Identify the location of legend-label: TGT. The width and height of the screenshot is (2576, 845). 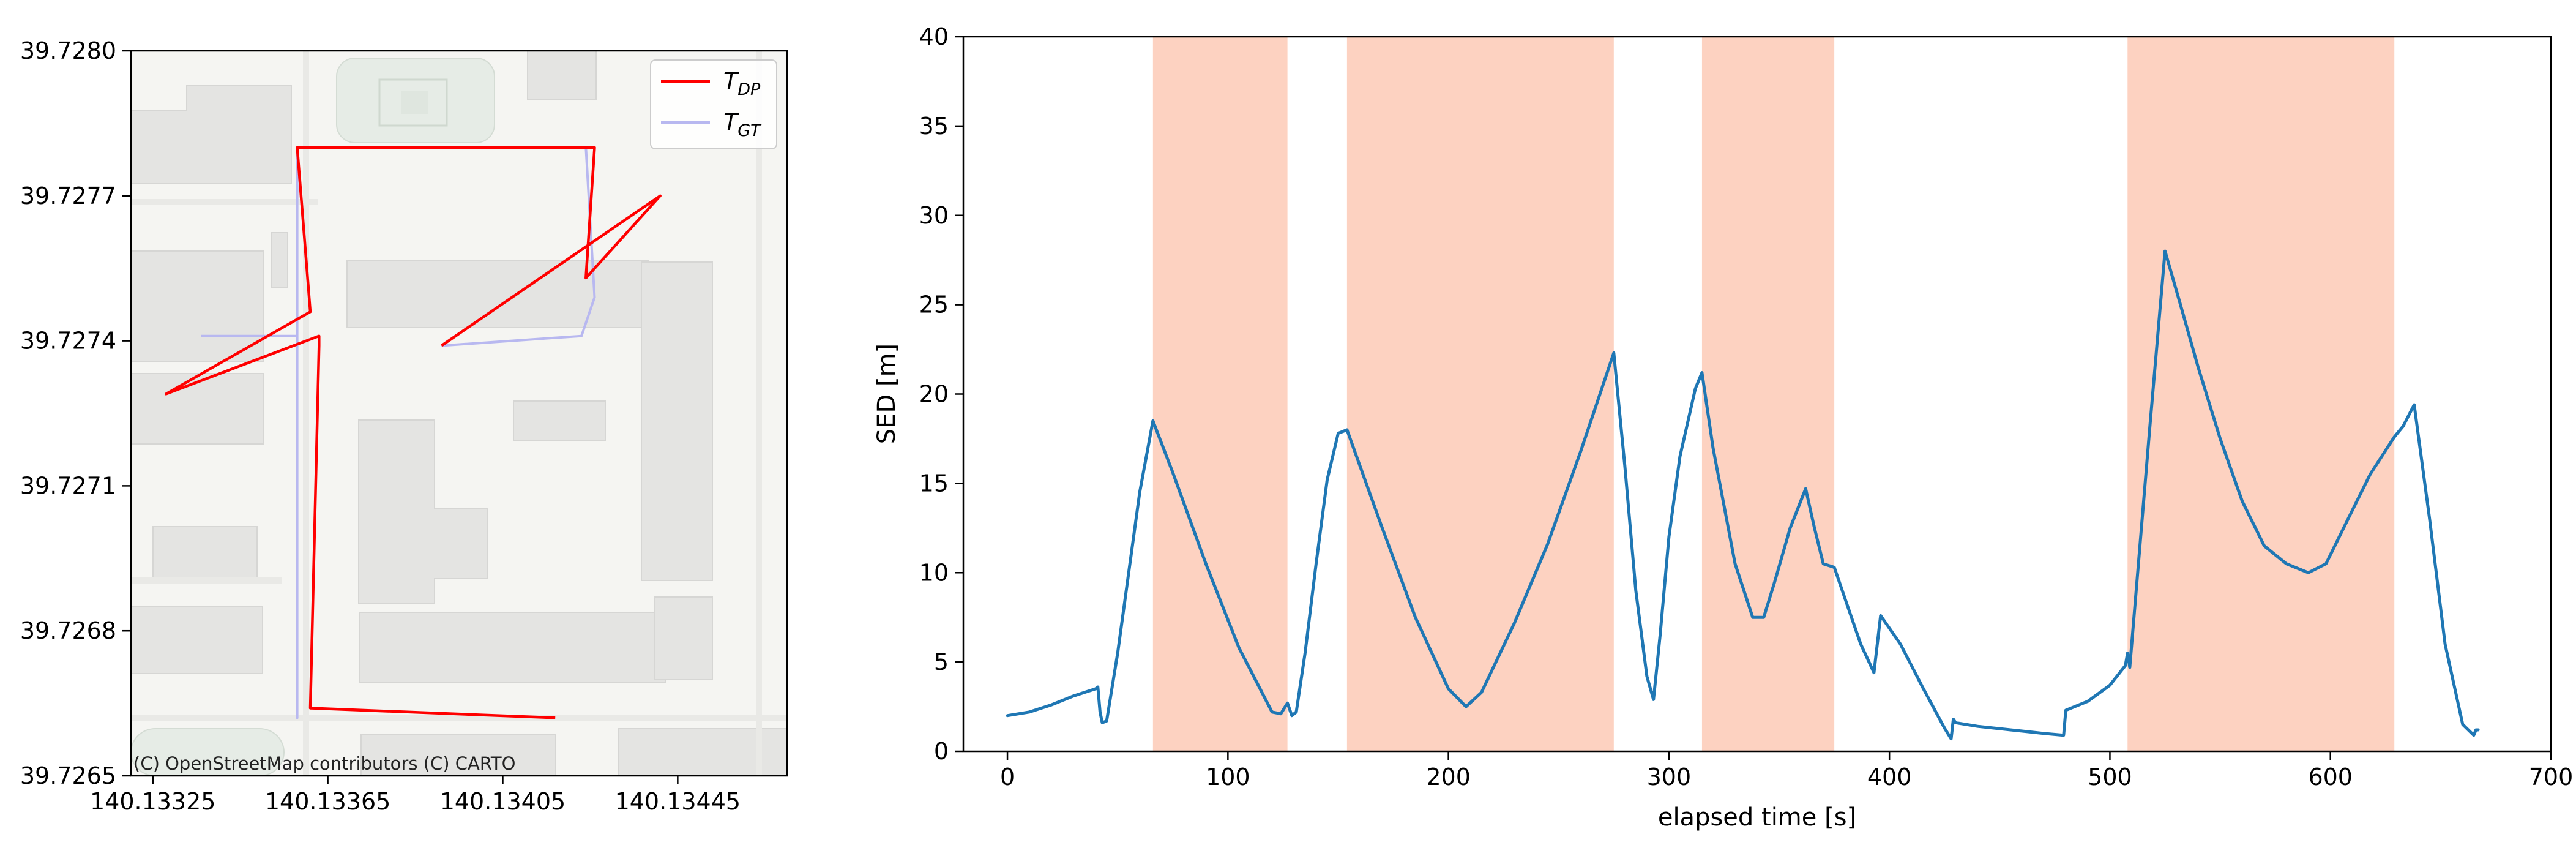
(742, 125).